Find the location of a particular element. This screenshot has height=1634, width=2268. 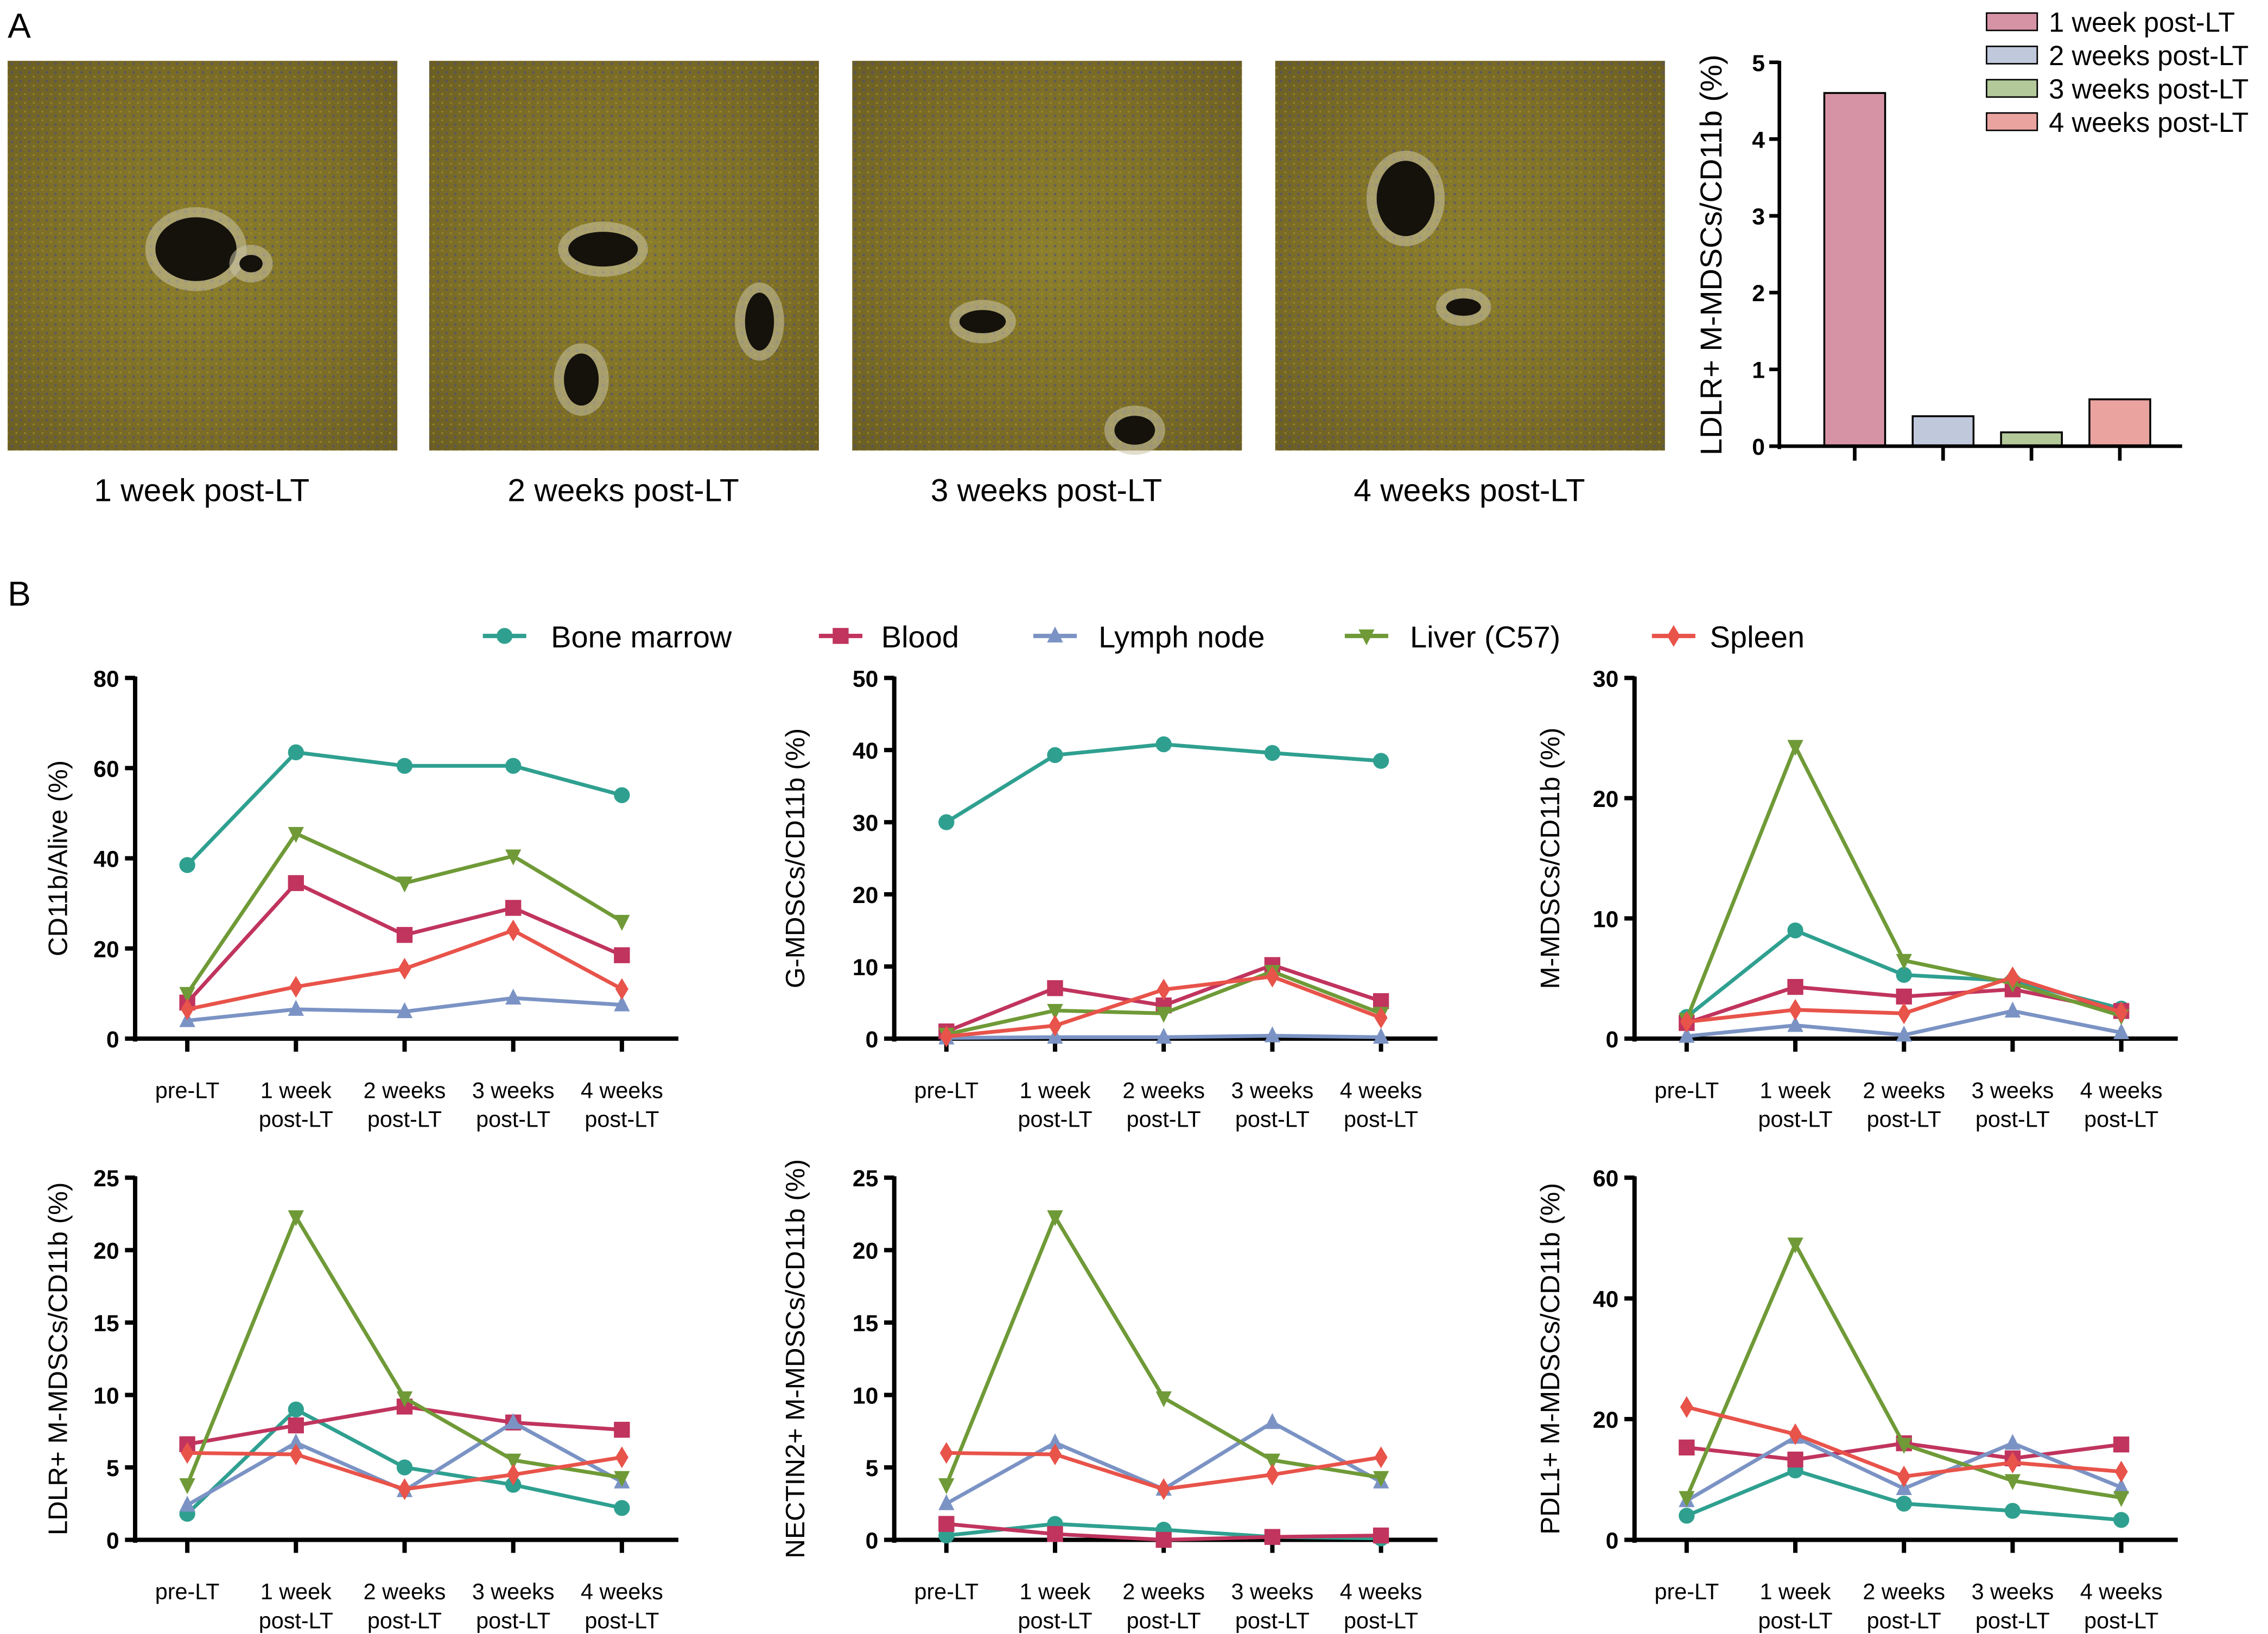

legend-label: 2 weeks post-LT is located at coordinates (2148, 55).